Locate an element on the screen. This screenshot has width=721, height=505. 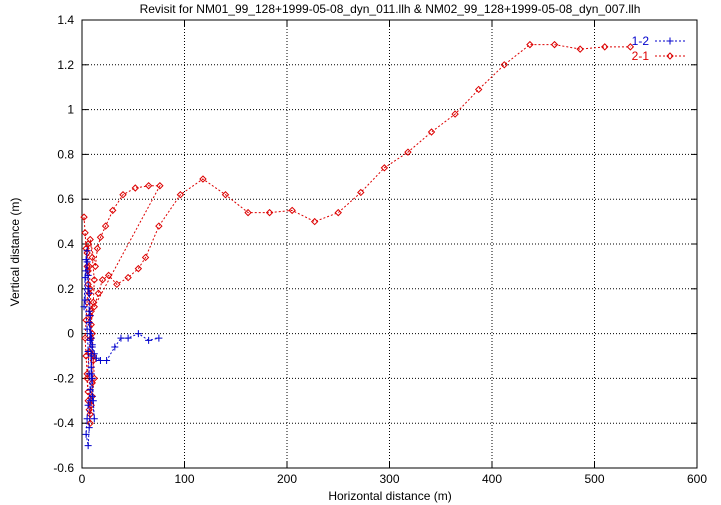
y-tick-label: 0.4 is located at coordinates (65, 244).